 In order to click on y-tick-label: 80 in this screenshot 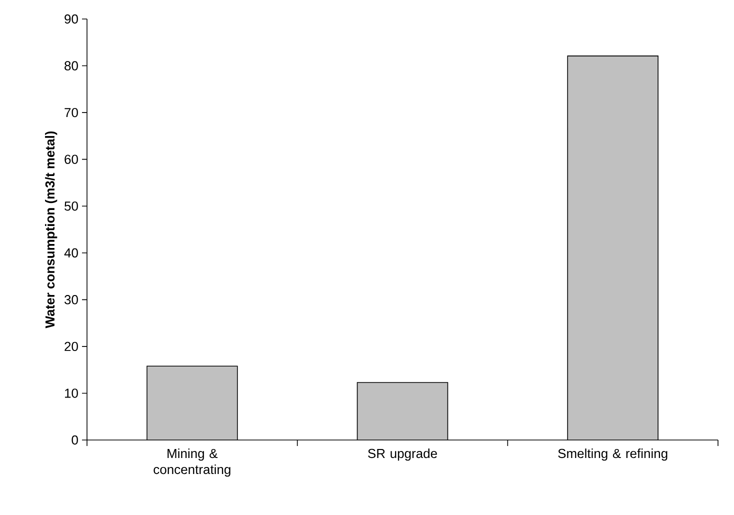, I will do `click(71, 65)`.